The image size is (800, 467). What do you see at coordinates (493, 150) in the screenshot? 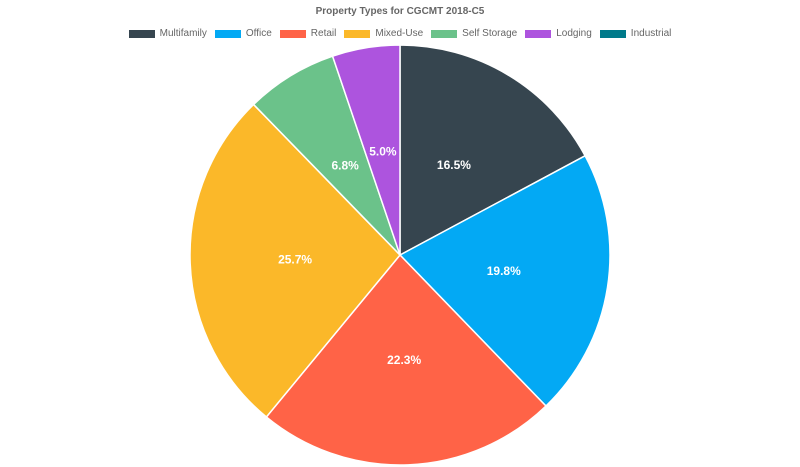
I see `pie-slice-multifamily` at bounding box center [493, 150].